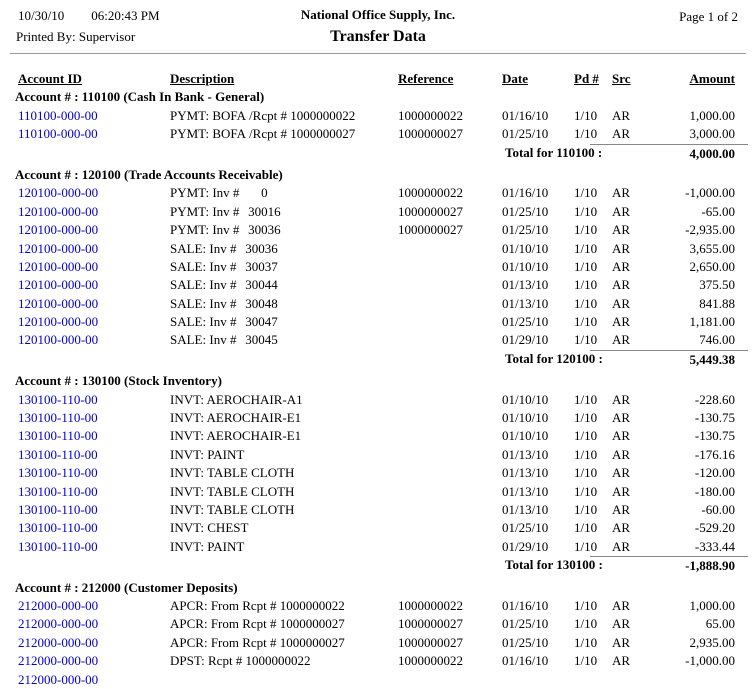 This screenshot has height=689, width=756. What do you see at coordinates (714, 546) in the screenshot?
I see `amount-cell: -333.44` at bounding box center [714, 546].